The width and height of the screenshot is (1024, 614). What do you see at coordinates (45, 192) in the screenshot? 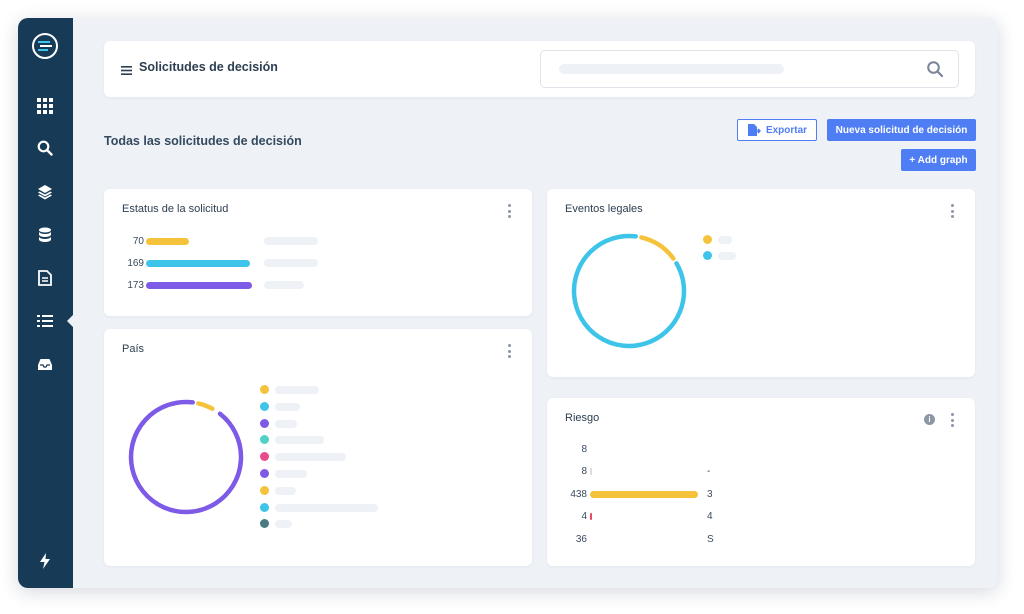
I see `layers-icon` at bounding box center [45, 192].